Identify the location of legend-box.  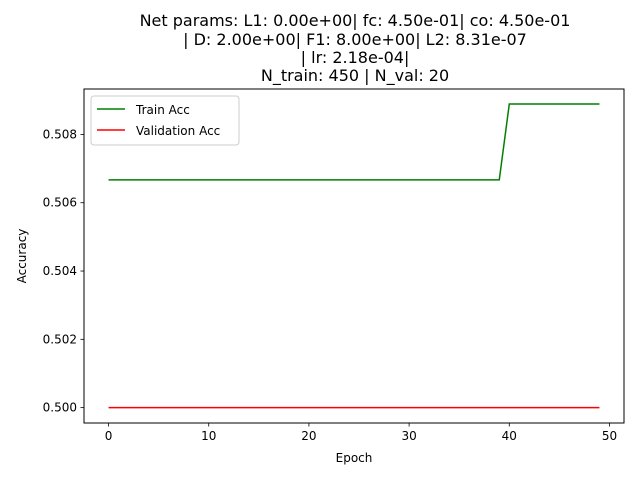
(165, 120).